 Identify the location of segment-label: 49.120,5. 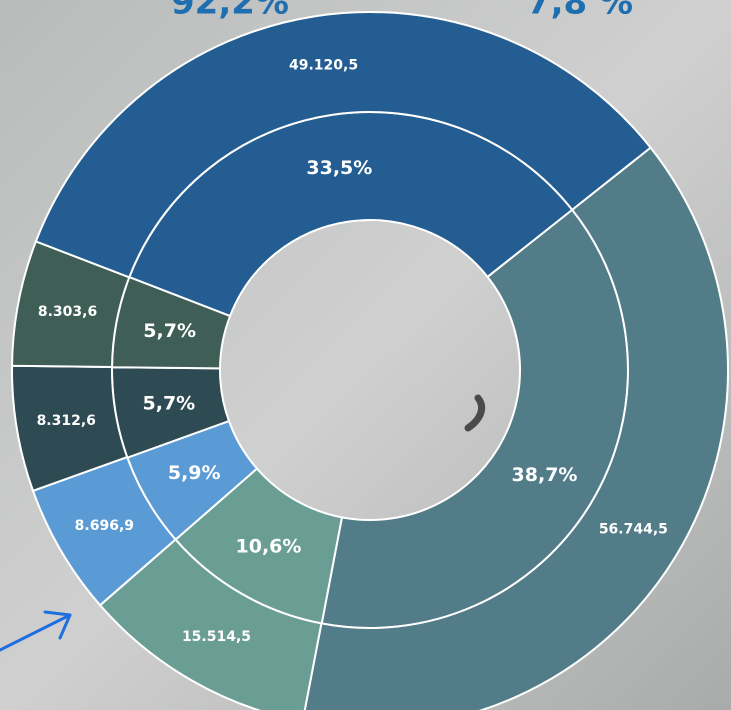
(323, 66).